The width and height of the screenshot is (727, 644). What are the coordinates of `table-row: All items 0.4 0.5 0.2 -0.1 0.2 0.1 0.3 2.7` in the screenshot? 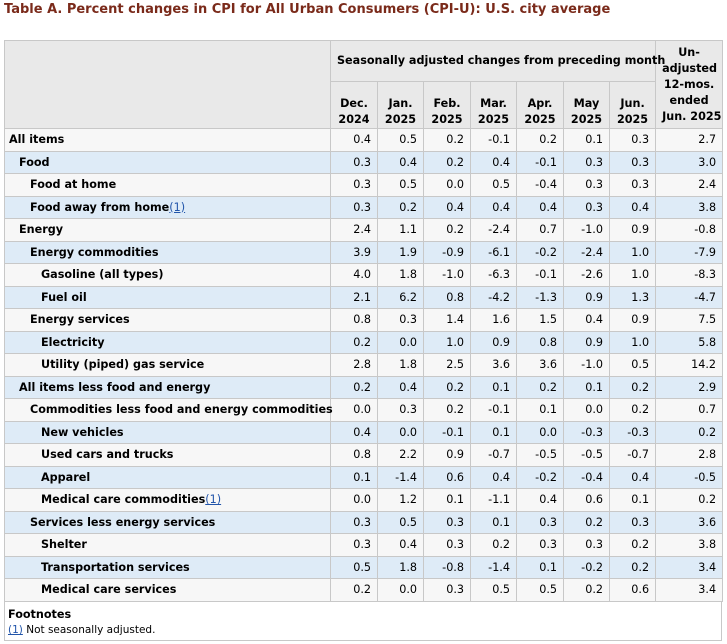 It's located at (364, 140).